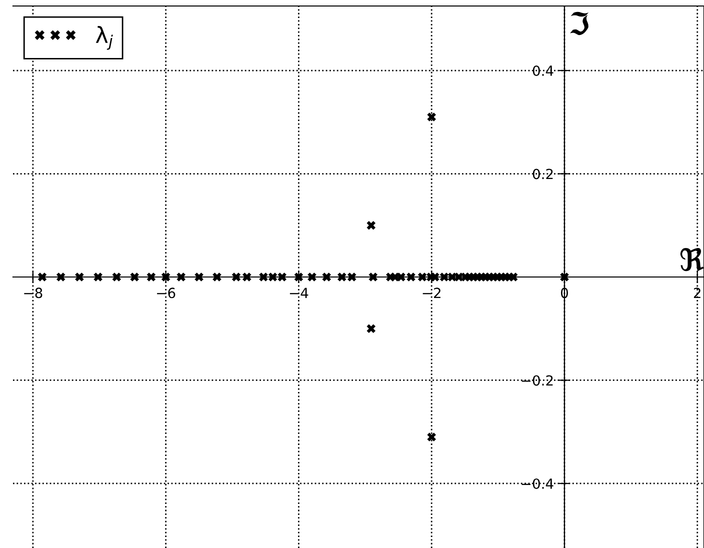 Image resolution: width=704 pixels, height=548 pixels. I want to click on y-tick-label: −0.4, so click(538, 483).